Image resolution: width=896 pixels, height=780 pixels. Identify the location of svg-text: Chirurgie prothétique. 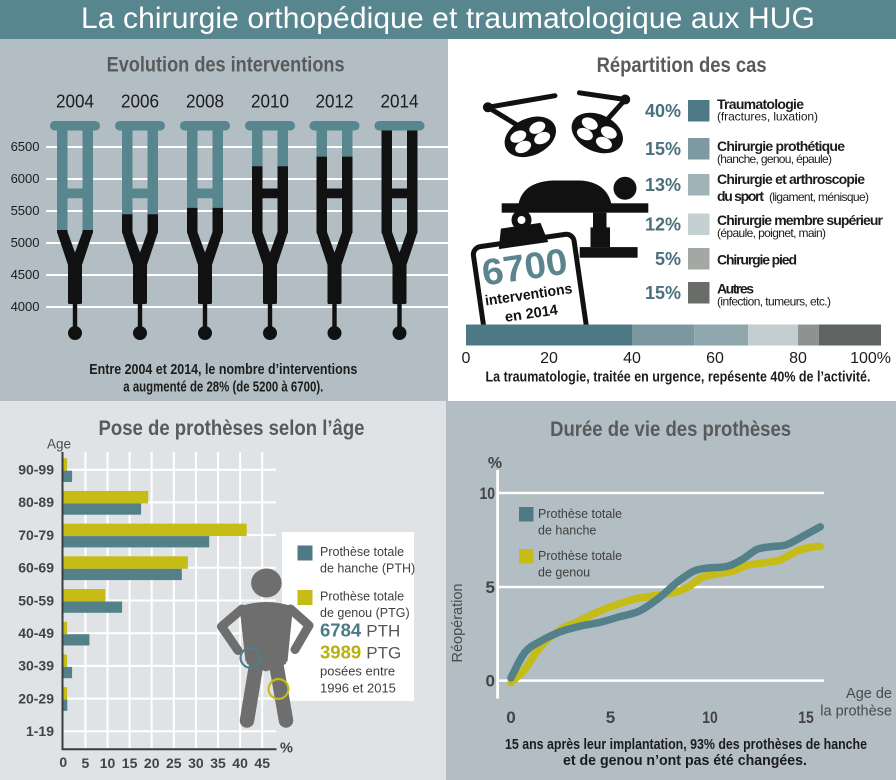
(781, 146).